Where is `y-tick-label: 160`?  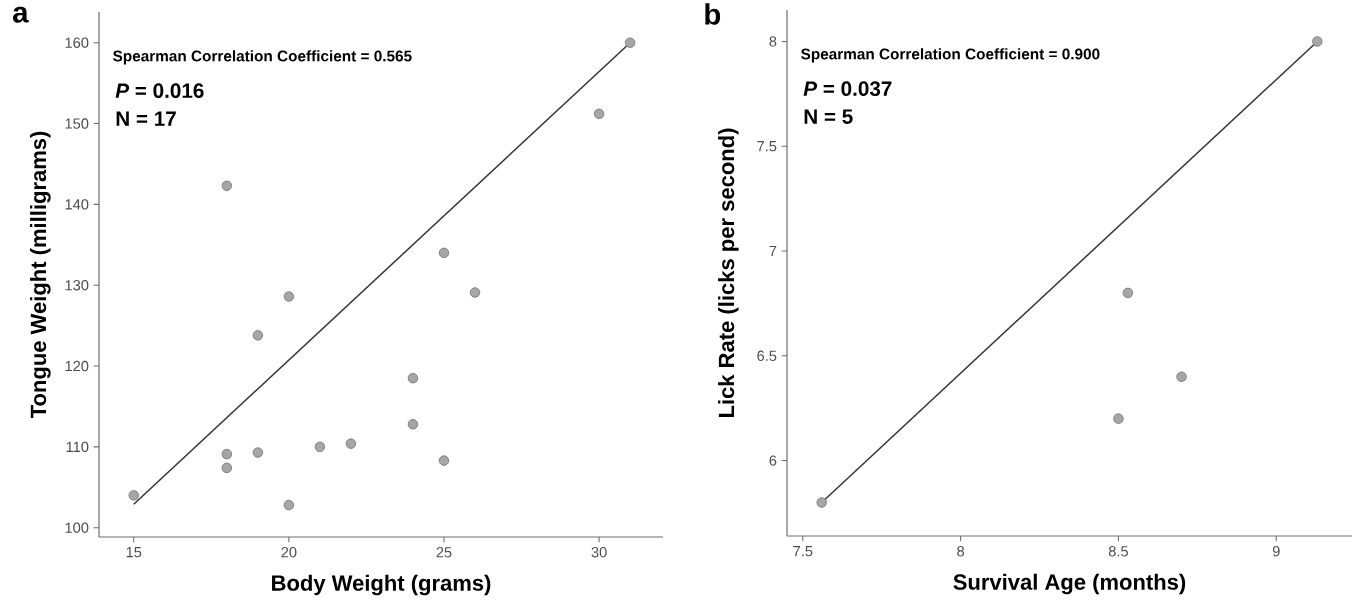 y-tick-label: 160 is located at coordinates (77, 42).